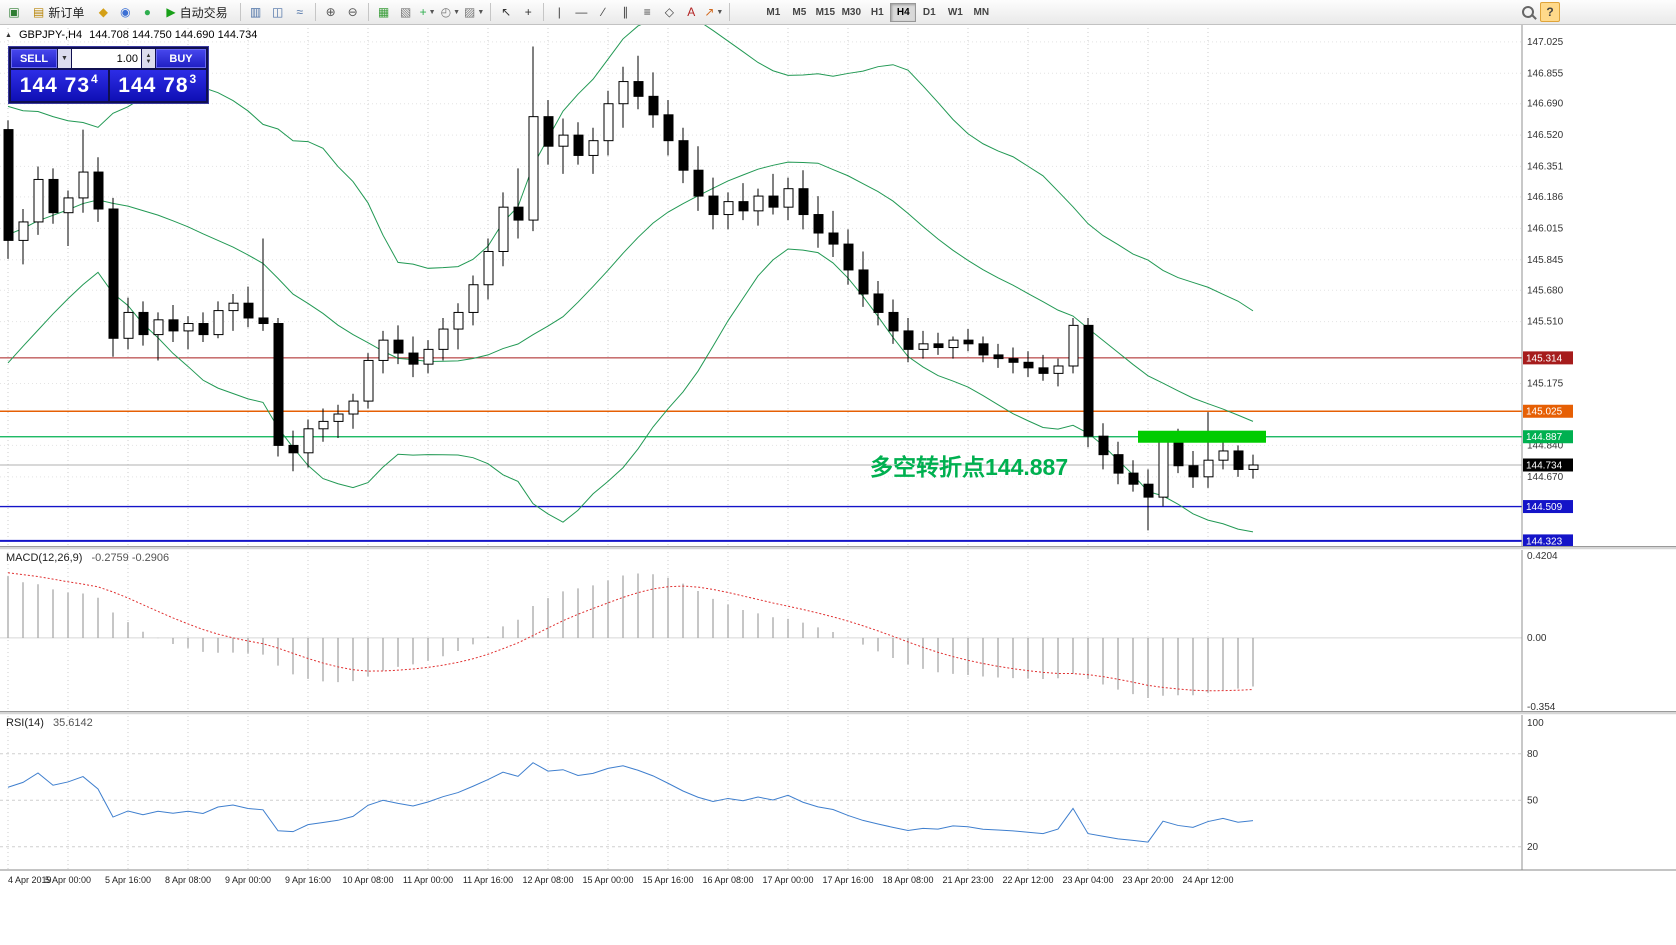 The height and width of the screenshot is (945, 1676). I want to click on buy-button: BUY, so click(181, 58).